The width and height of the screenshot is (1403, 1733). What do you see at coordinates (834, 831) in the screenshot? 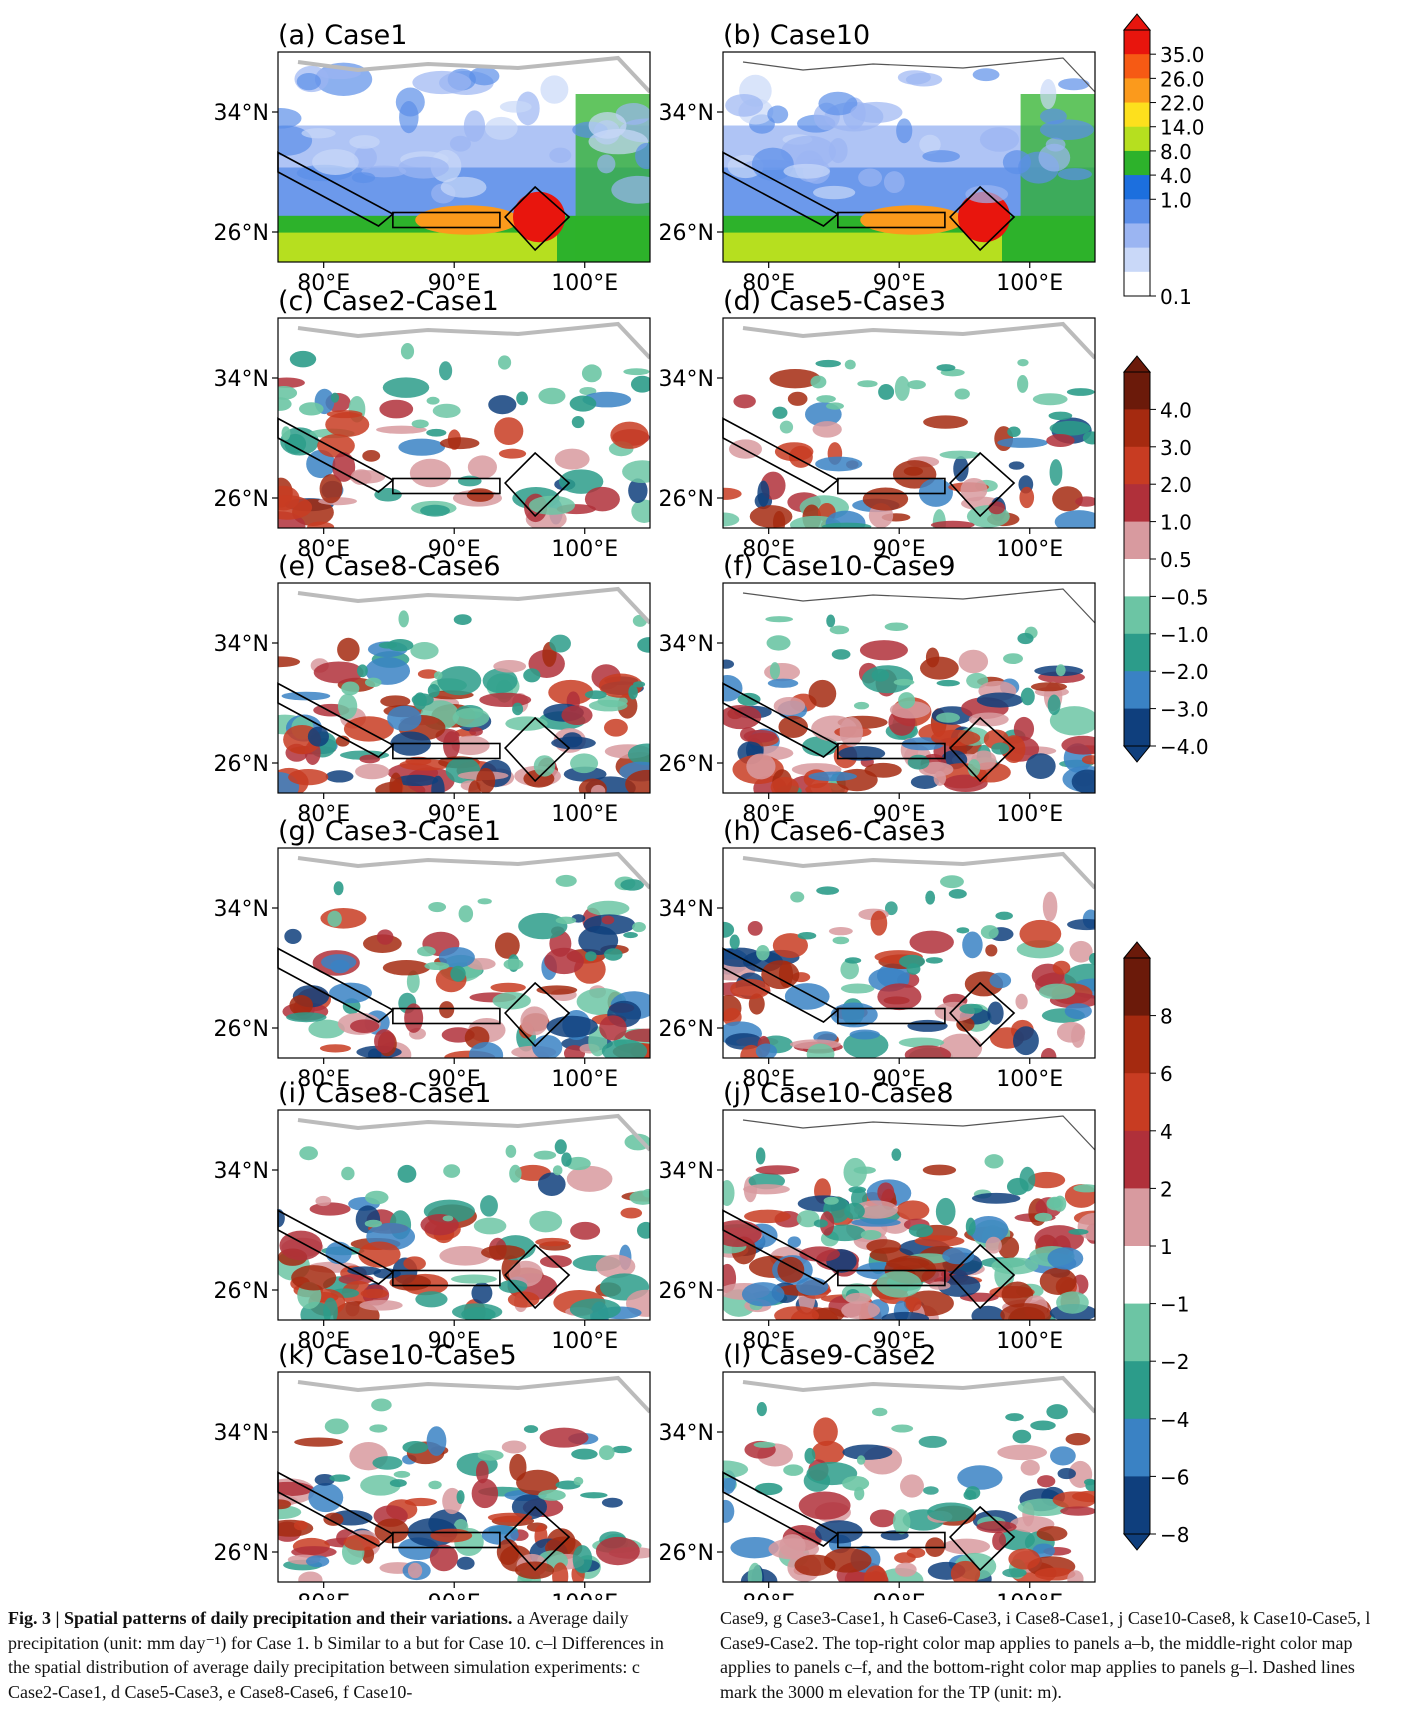
I see `panel-title: (h) Case6-Case3` at bounding box center [834, 831].